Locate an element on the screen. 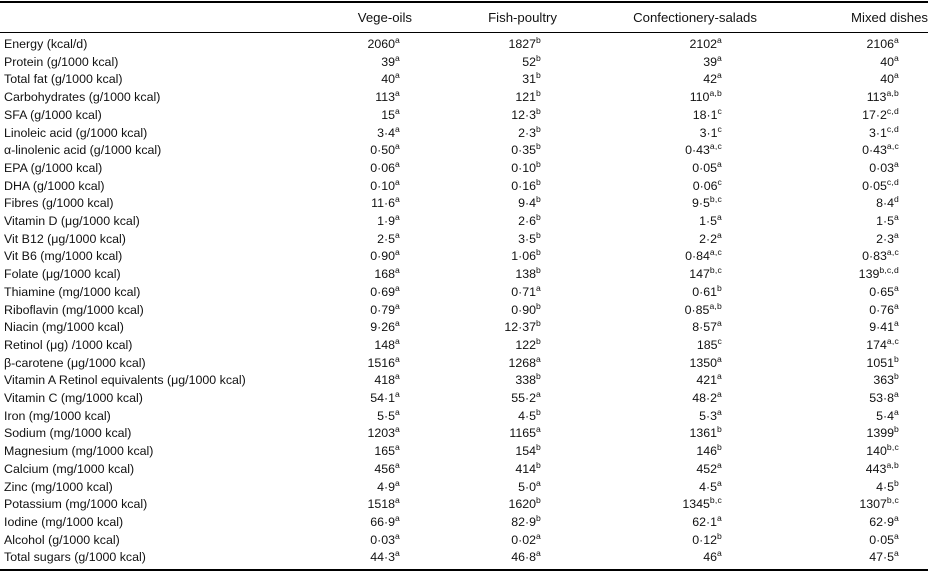 The width and height of the screenshot is (928, 577). value-cell: 113a is located at coordinates (372, 98).